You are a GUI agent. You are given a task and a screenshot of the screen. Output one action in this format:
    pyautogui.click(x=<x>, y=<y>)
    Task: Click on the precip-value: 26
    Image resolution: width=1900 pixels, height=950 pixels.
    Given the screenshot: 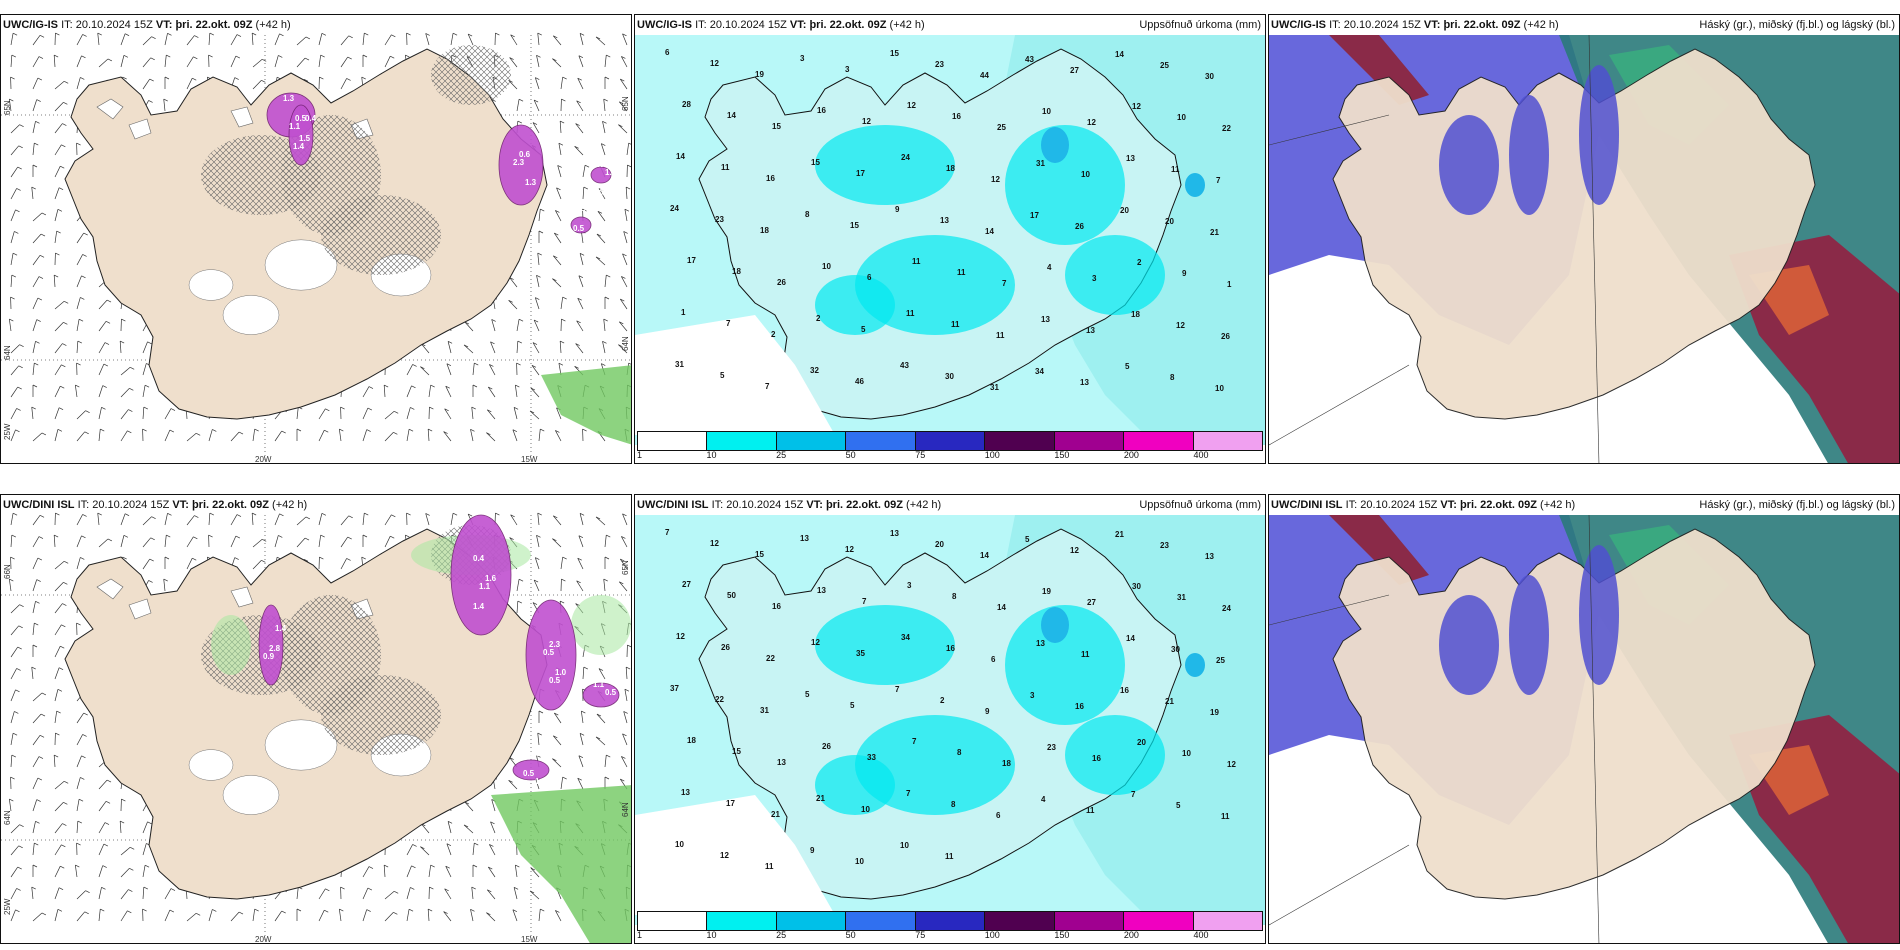 What is the action you would take?
    pyautogui.click(x=1225, y=336)
    